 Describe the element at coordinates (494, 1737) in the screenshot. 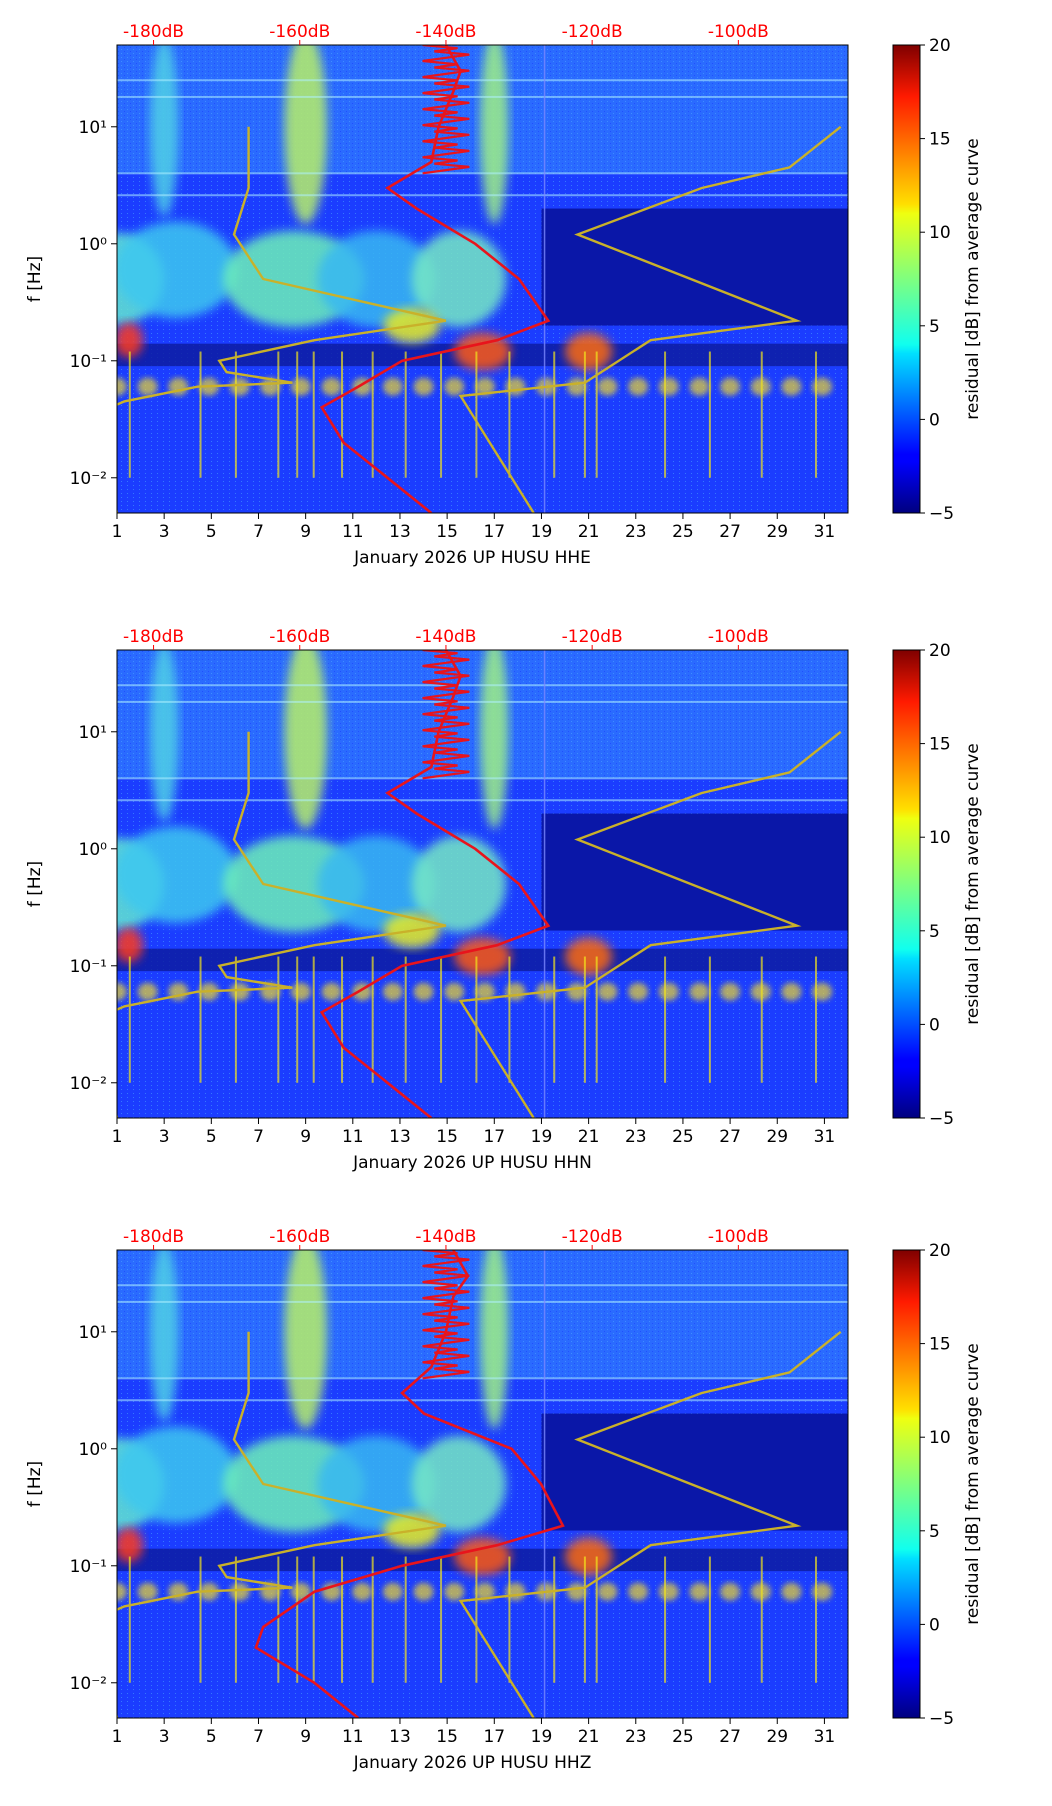

I see `x-tick-label: 17` at that location.